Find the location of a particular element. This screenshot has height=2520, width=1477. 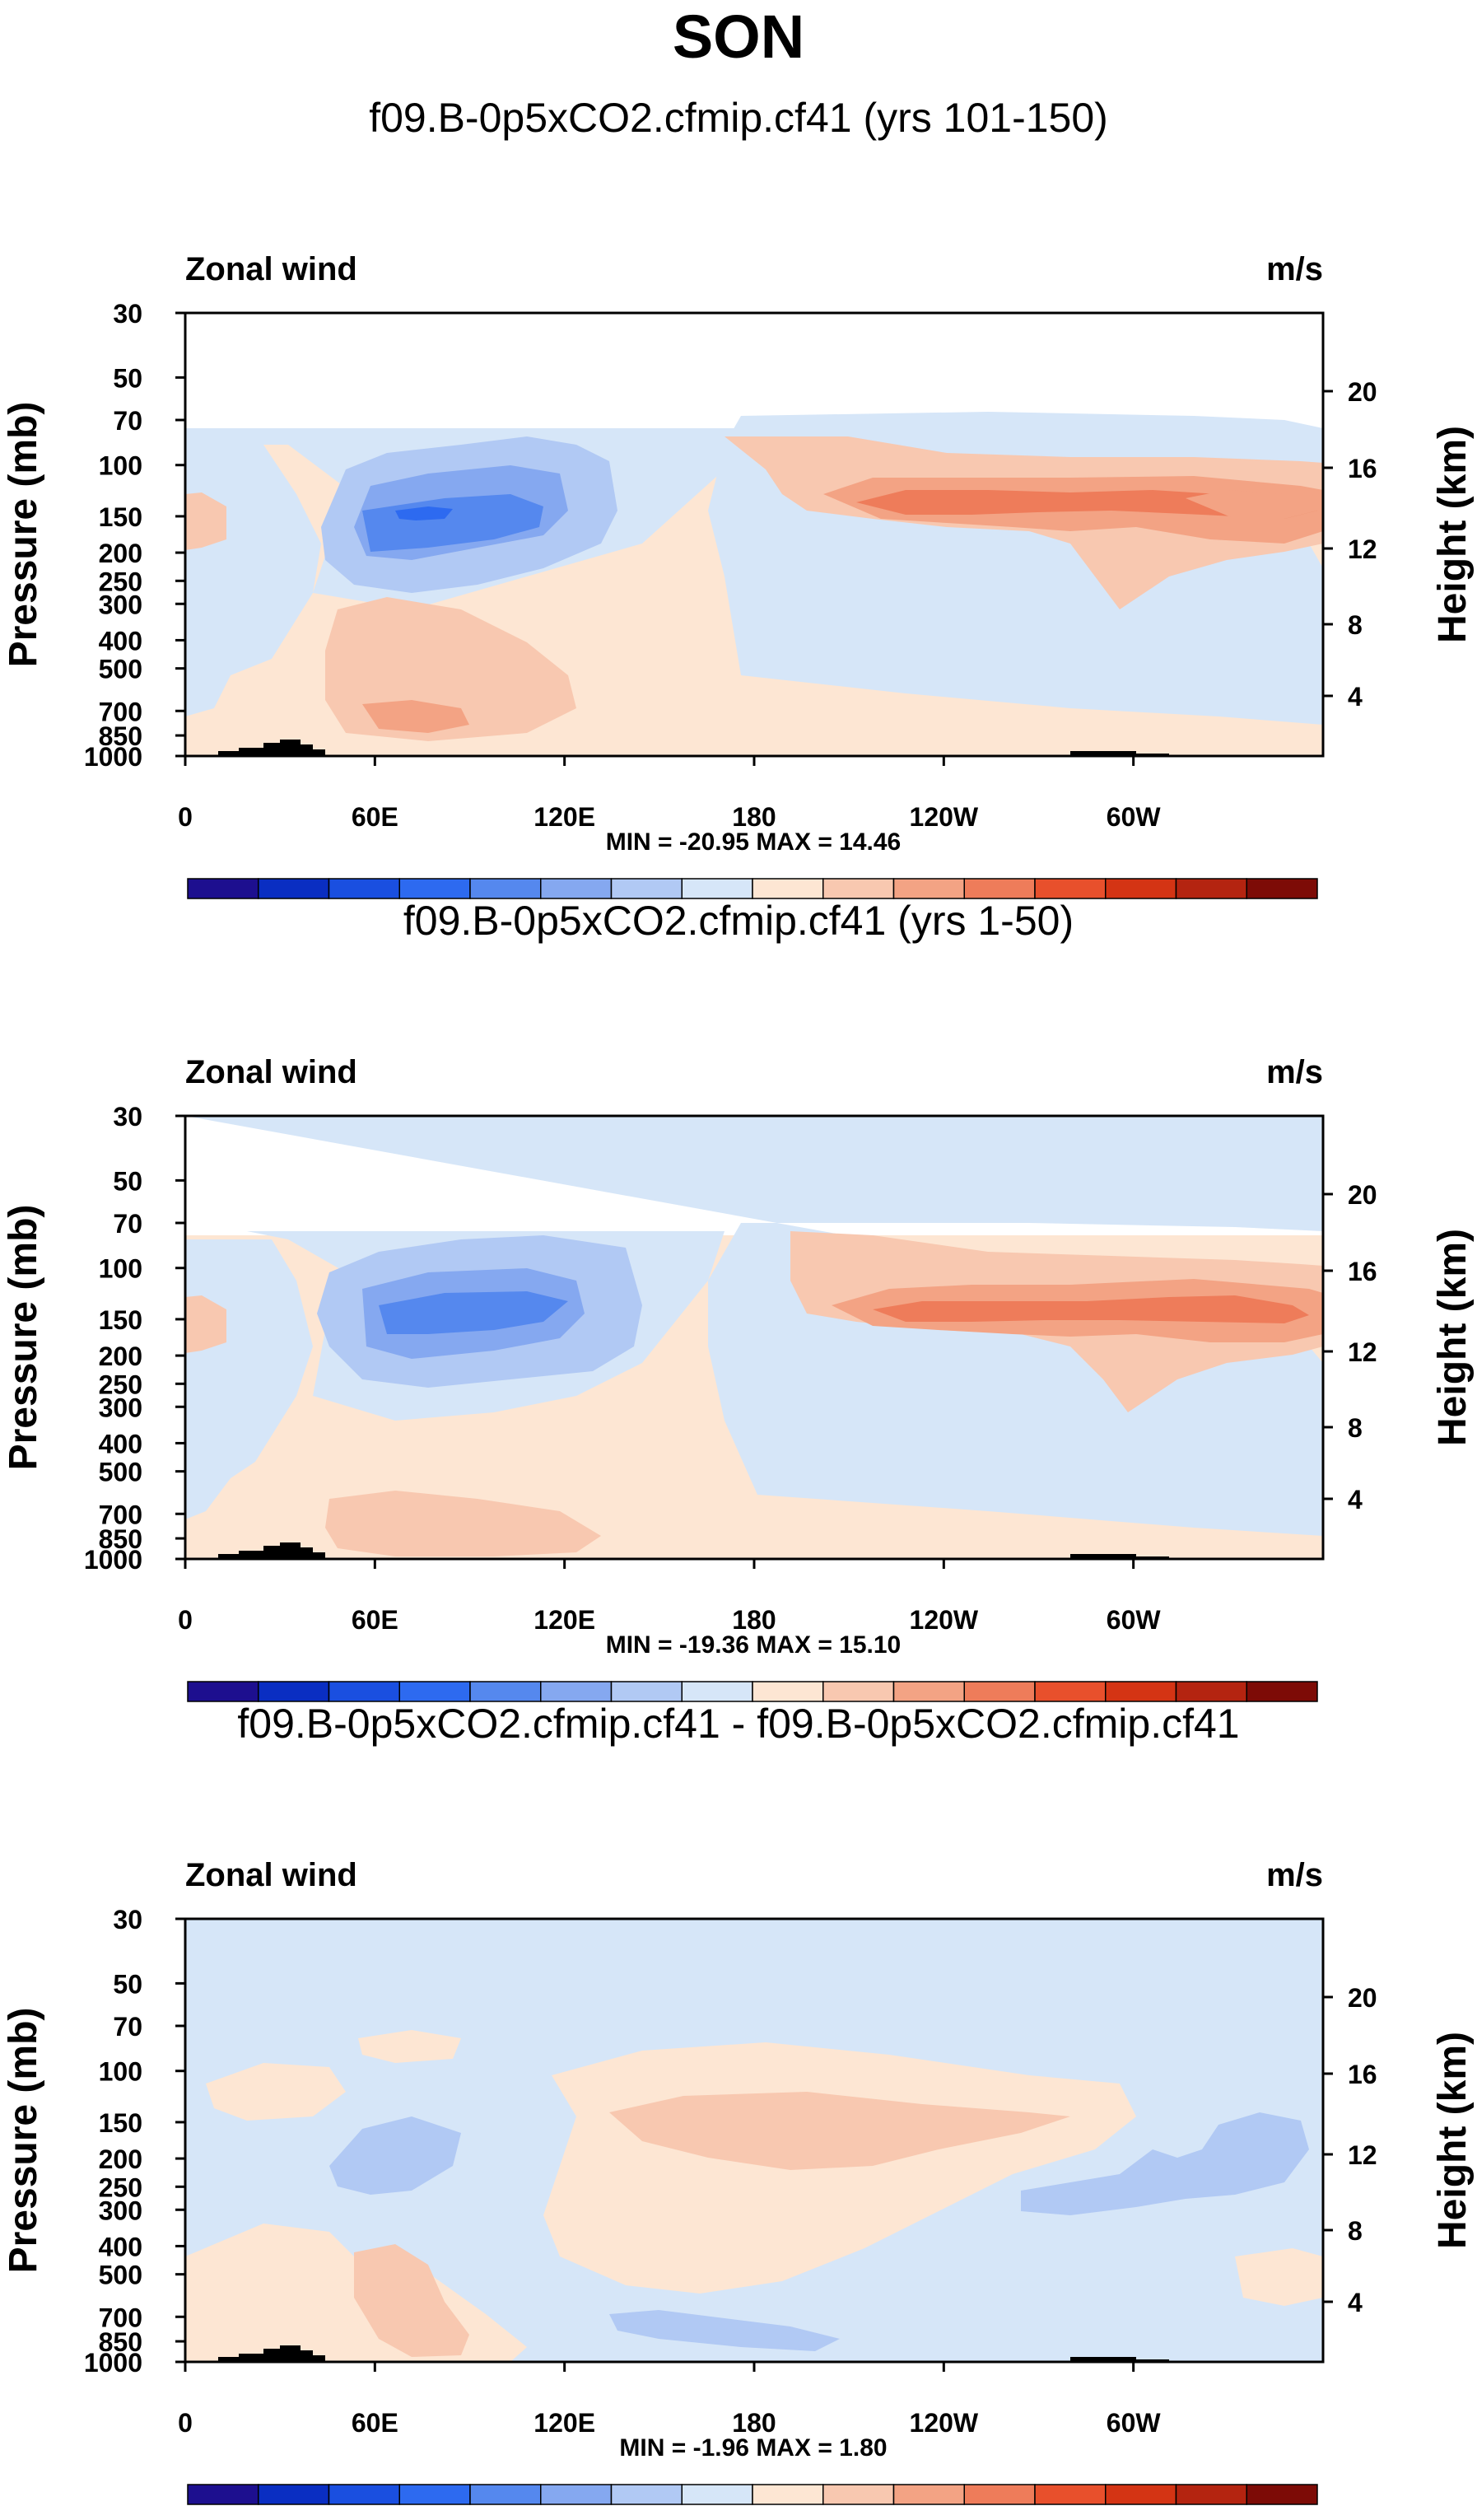

contour-field is located at coordinates (754, 2140).